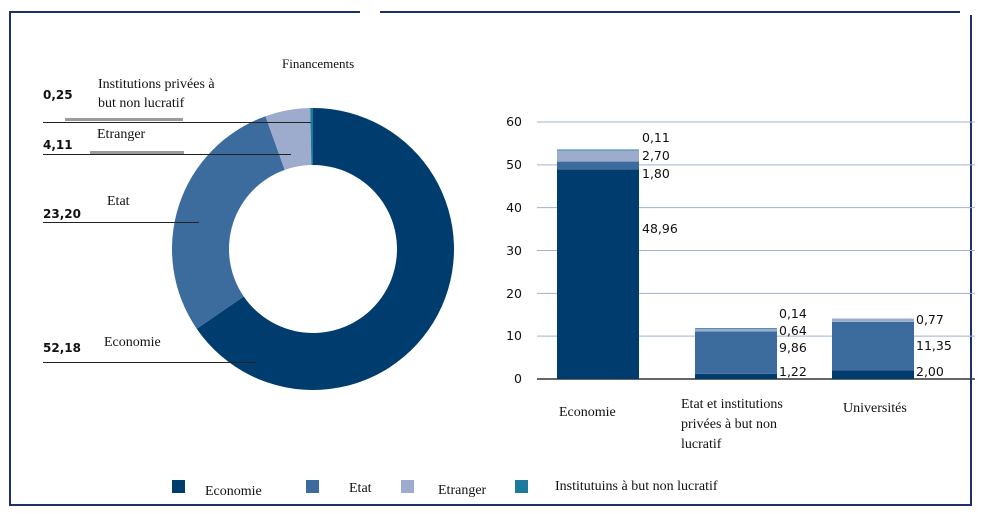 The width and height of the screenshot is (982, 514). I want to click on y-tick-10: 10, so click(514, 335).